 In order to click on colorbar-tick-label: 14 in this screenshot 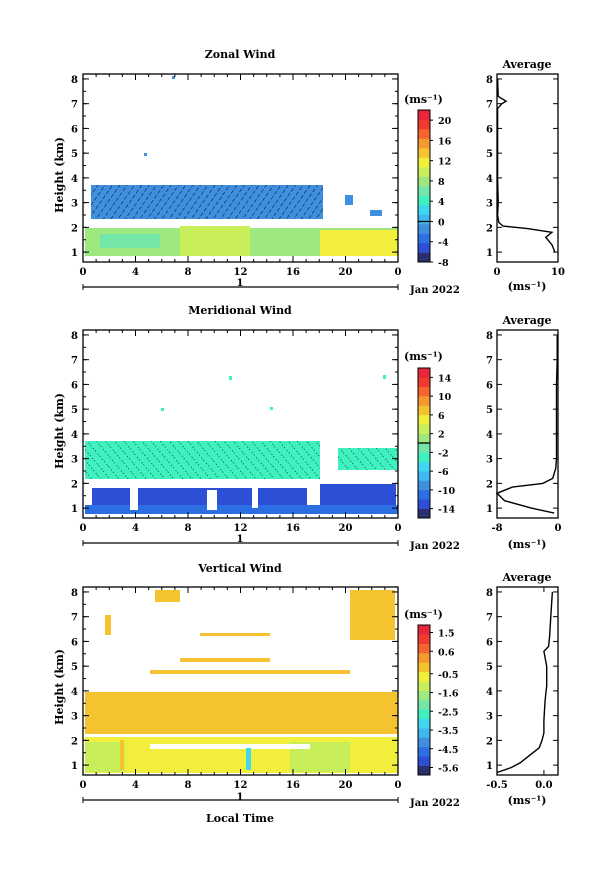, I will do `click(445, 378)`.